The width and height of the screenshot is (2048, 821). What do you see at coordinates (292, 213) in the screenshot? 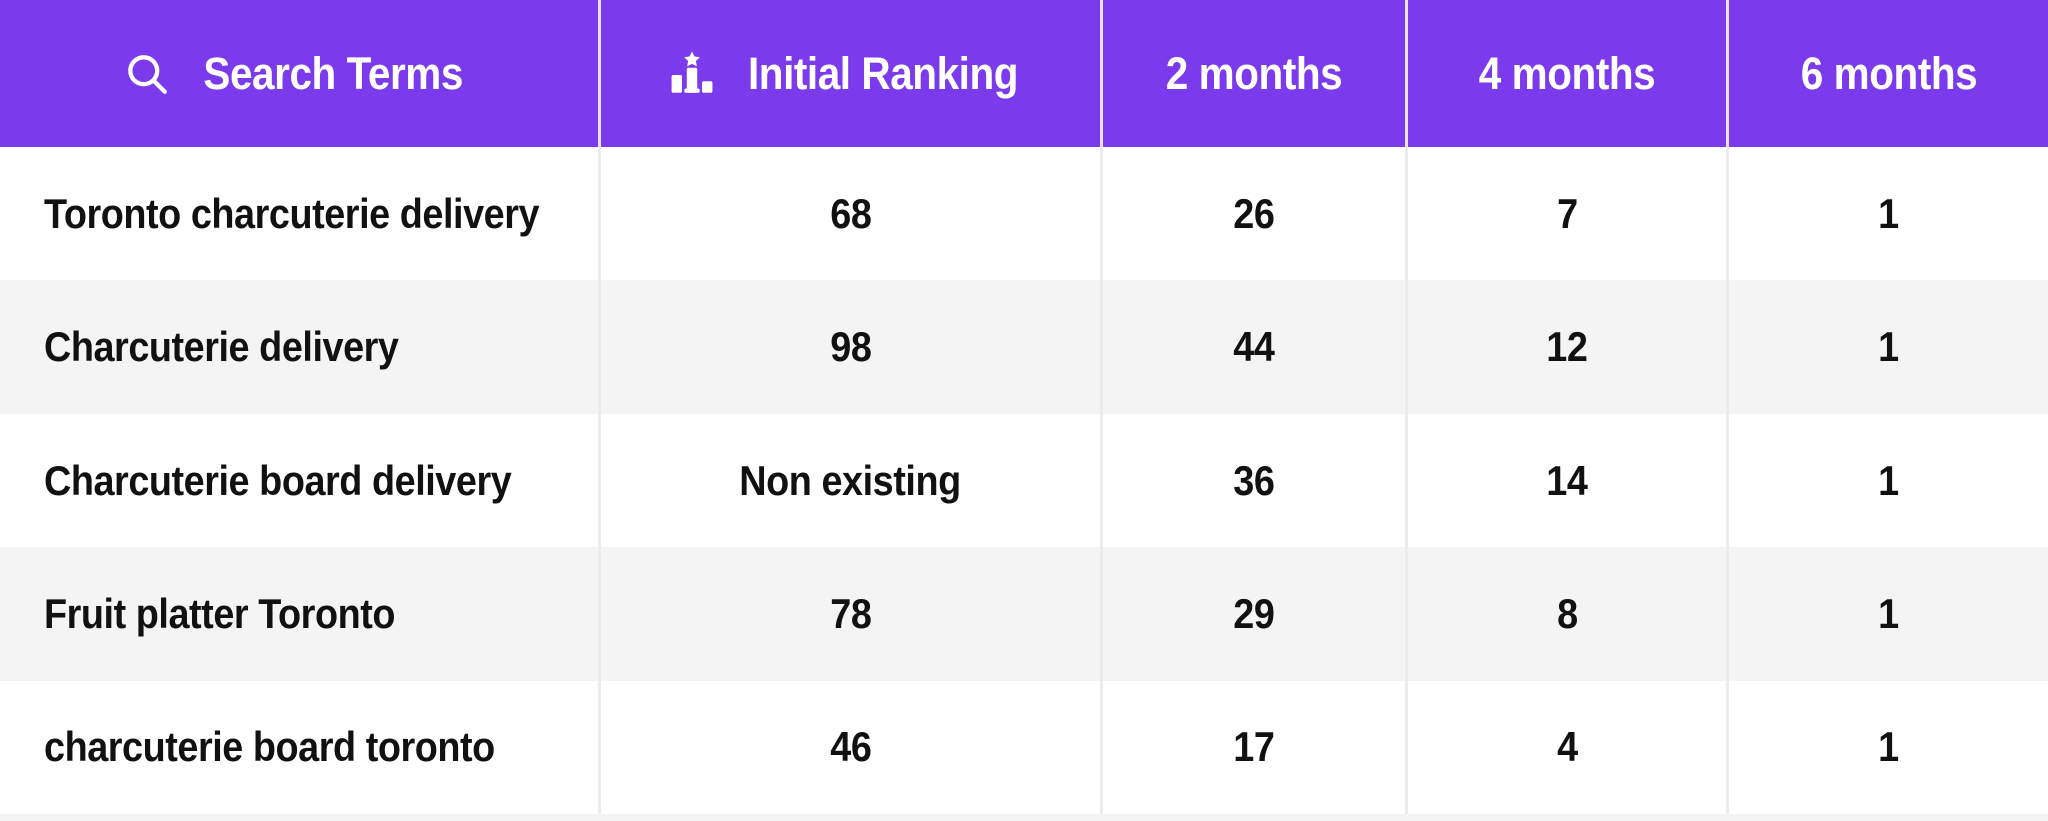
I see `search-term-text: Toronto charcuterie delivery` at bounding box center [292, 213].